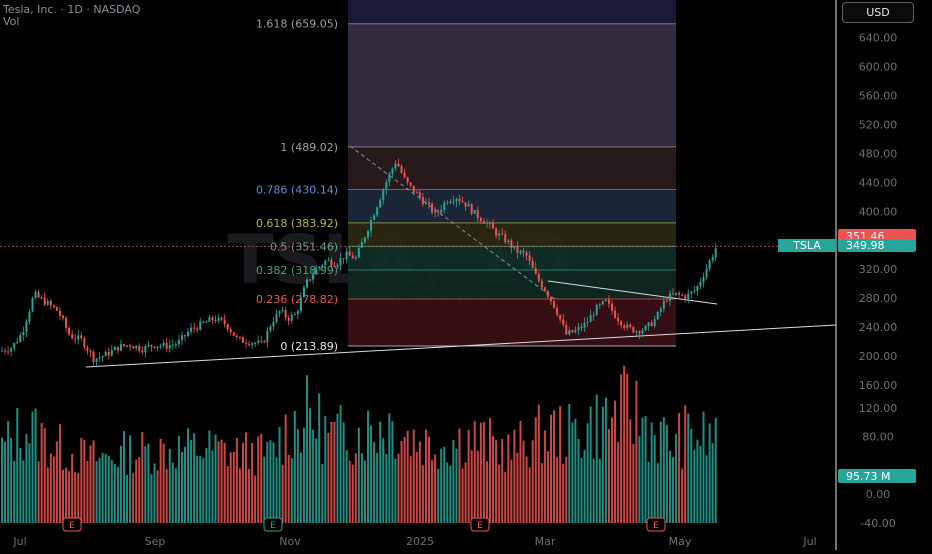  Describe the element at coordinates (878, 327) in the screenshot. I see `price-axis-tick: 240.00` at that location.